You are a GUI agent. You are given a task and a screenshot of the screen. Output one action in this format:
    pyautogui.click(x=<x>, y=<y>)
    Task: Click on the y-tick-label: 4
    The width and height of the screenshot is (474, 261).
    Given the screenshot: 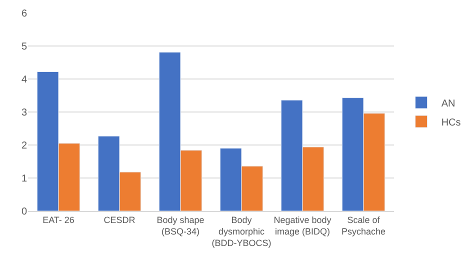 What is the action you would take?
    pyautogui.click(x=24, y=80)
    